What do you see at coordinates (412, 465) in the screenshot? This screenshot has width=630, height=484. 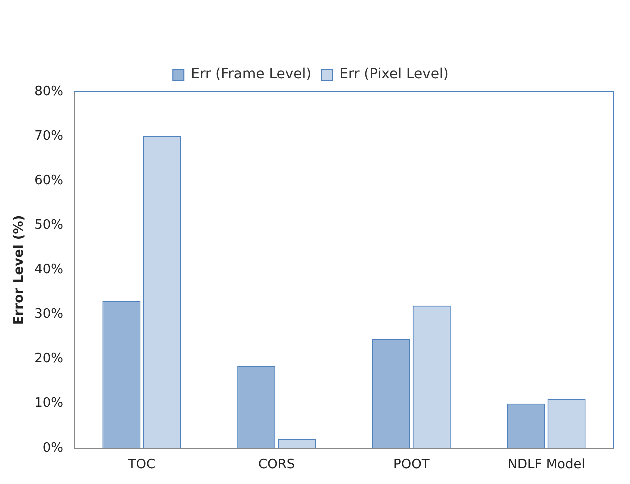 I see `x-tick-label: POOT` at bounding box center [412, 465].